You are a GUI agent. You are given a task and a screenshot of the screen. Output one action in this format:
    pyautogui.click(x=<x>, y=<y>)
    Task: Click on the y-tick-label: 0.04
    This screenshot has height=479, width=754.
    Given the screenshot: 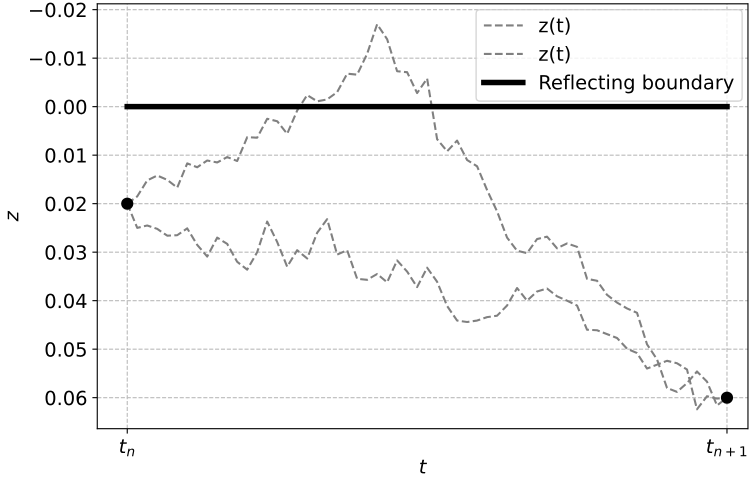 What is the action you would take?
    pyautogui.click(x=66, y=301)
    